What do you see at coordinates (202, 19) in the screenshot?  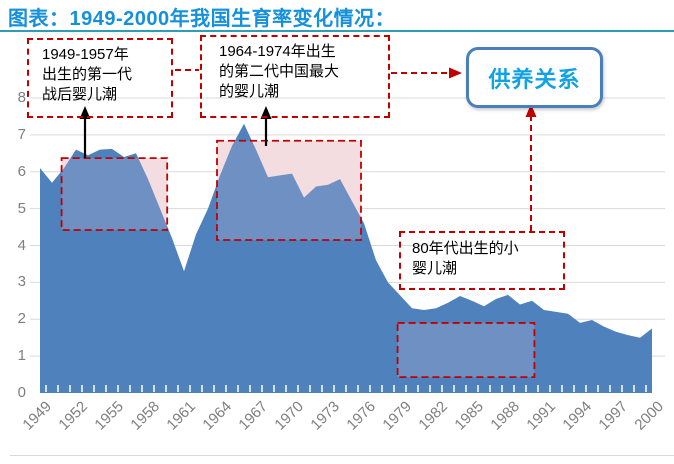 I see `page-title: 图表：1949-2000年我国生育率变化情况：` at bounding box center [202, 19].